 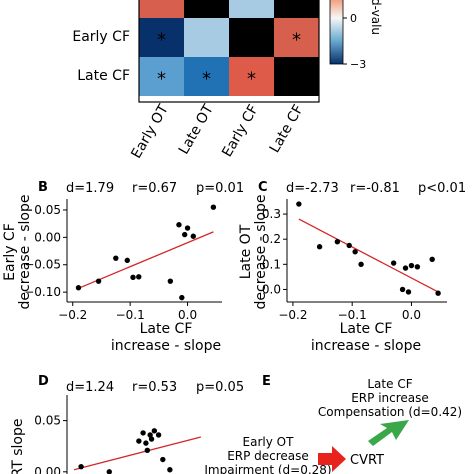 I want to click on early-ot-label-line1: Early OT, so click(x=269, y=442).